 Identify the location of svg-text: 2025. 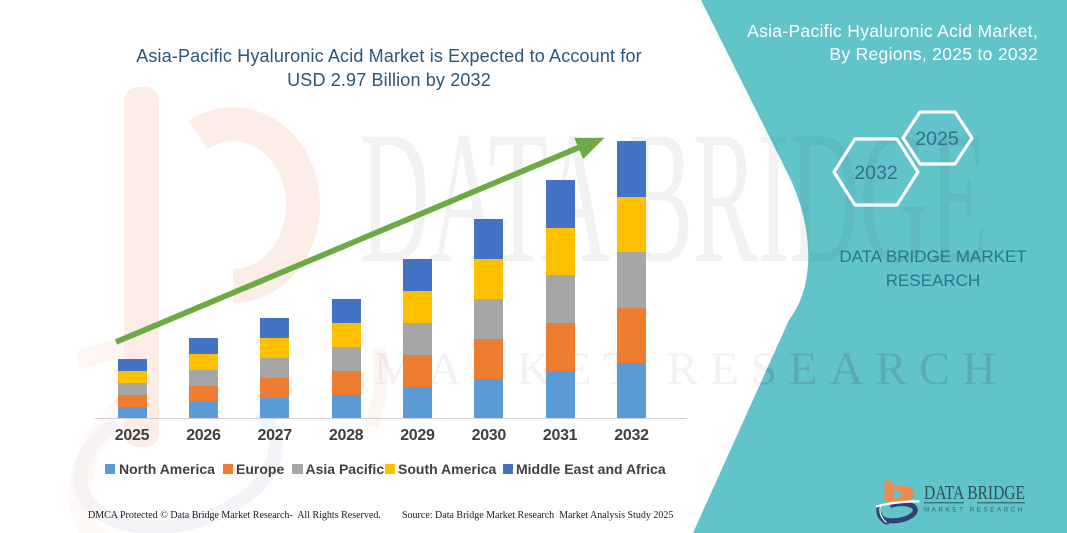
(937, 139).